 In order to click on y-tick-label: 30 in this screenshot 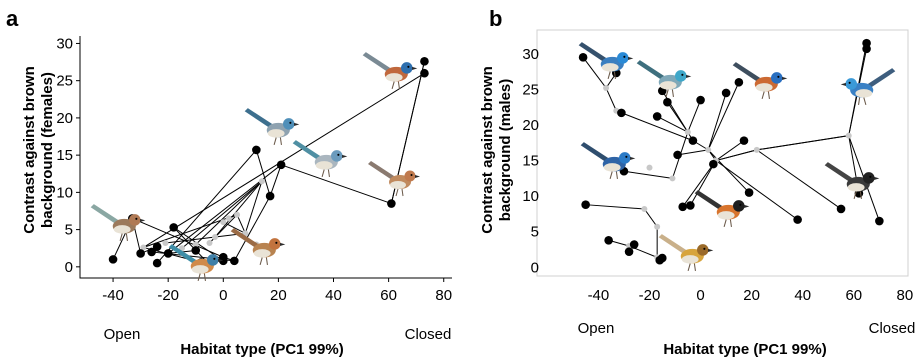, I will do `click(530, 54)`.